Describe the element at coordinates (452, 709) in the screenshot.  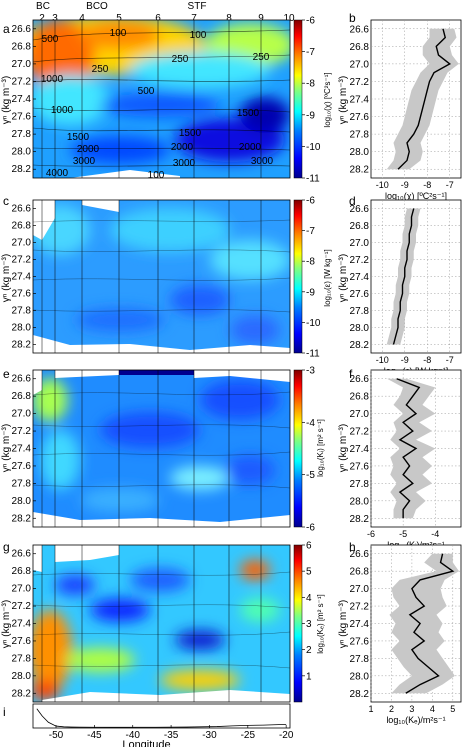
I see `x-tick-label: 5` at that location.